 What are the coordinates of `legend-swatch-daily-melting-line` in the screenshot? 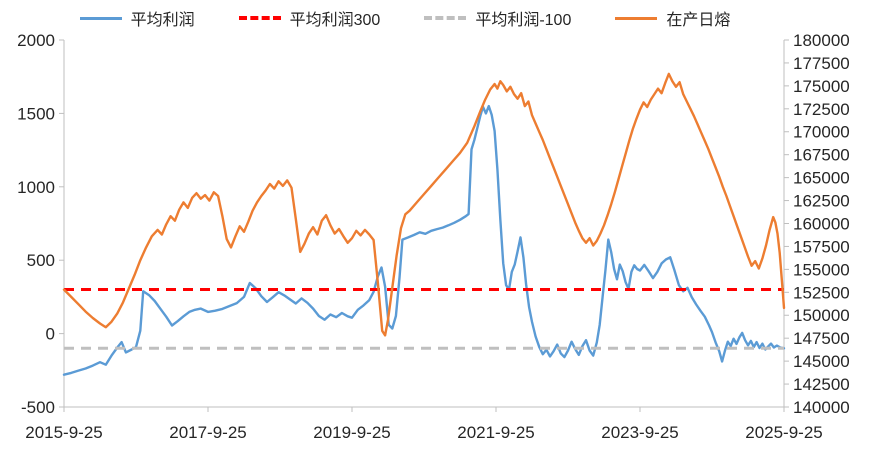 It's located at (636, 18).